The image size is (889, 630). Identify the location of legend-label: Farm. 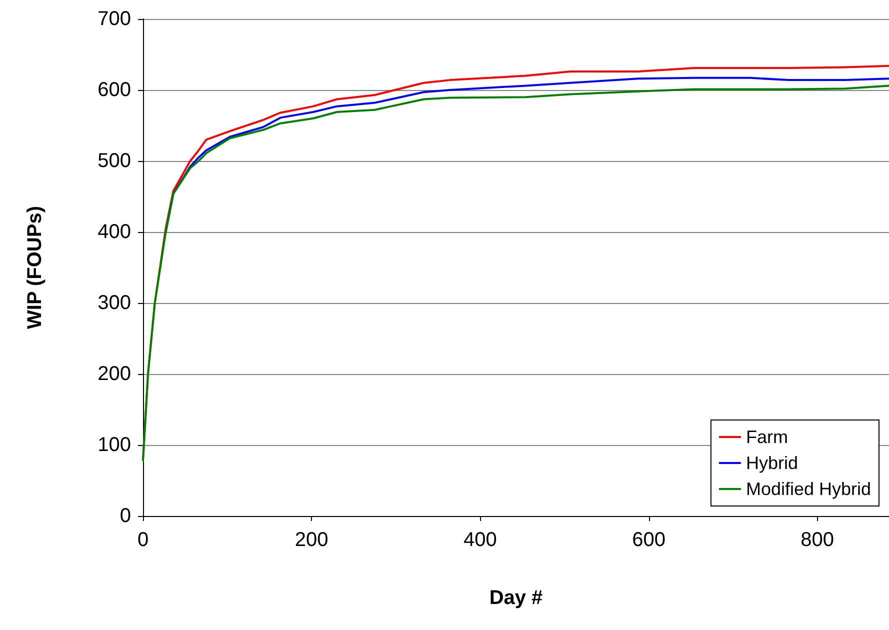
(767, 437).